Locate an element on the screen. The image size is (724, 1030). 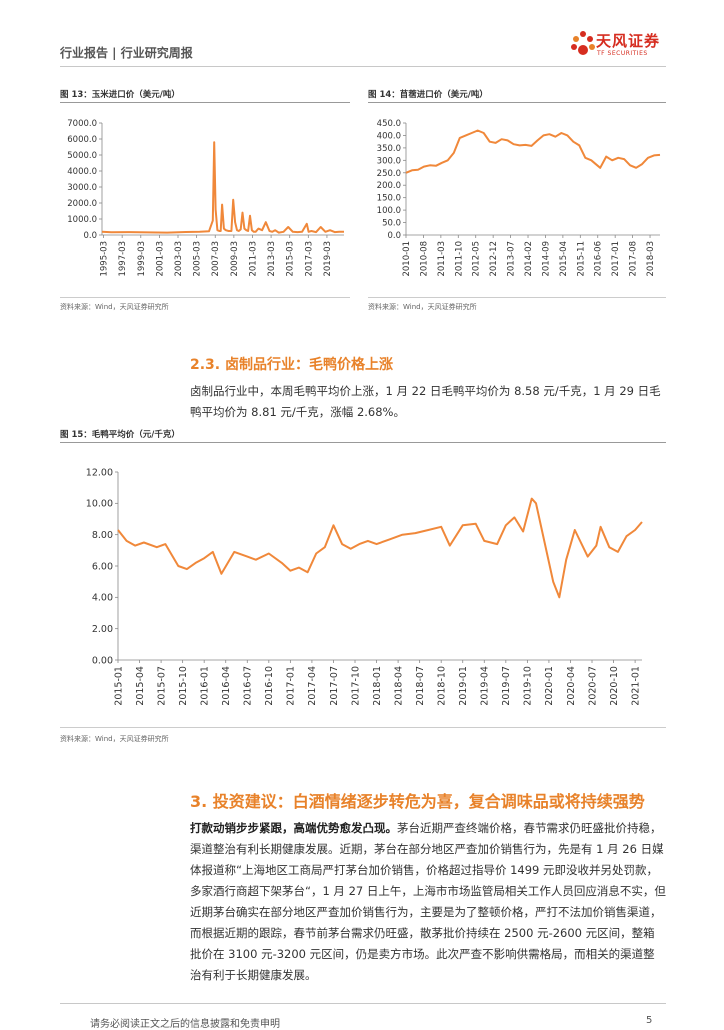
x-tick-label: 2015-11 is located at coordinates (581, 259).